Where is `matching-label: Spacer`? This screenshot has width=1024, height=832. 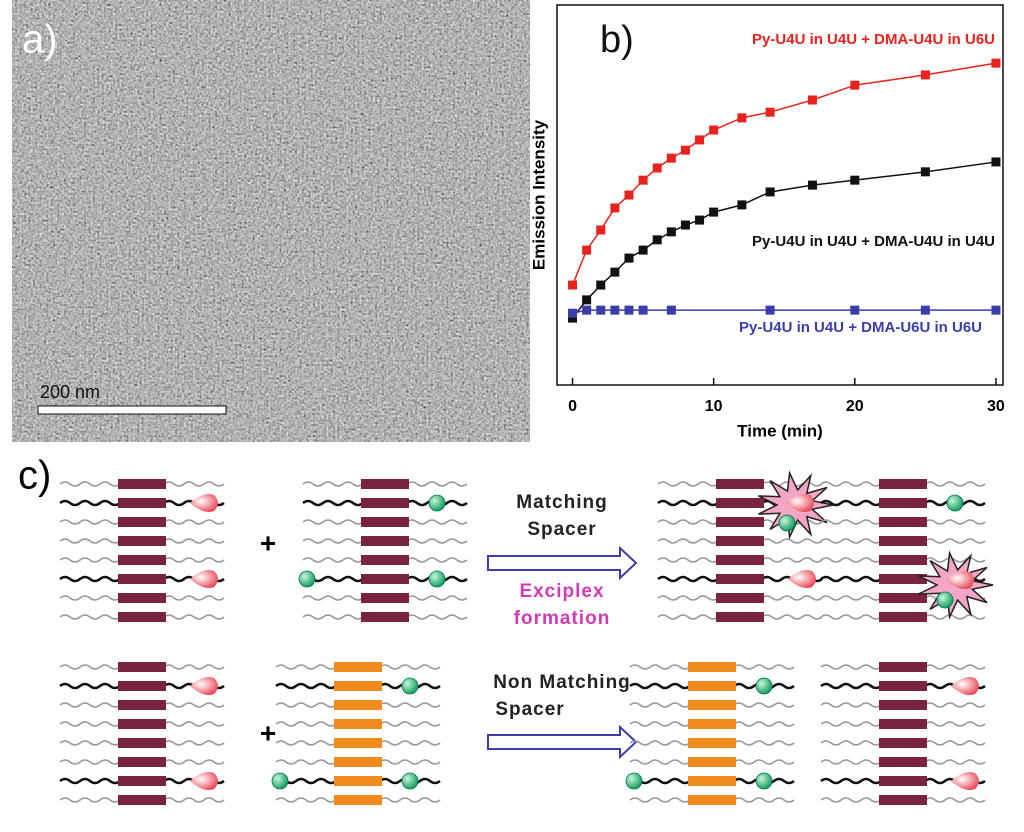 matching-label: Spacer is located at coordinates (561, 529).